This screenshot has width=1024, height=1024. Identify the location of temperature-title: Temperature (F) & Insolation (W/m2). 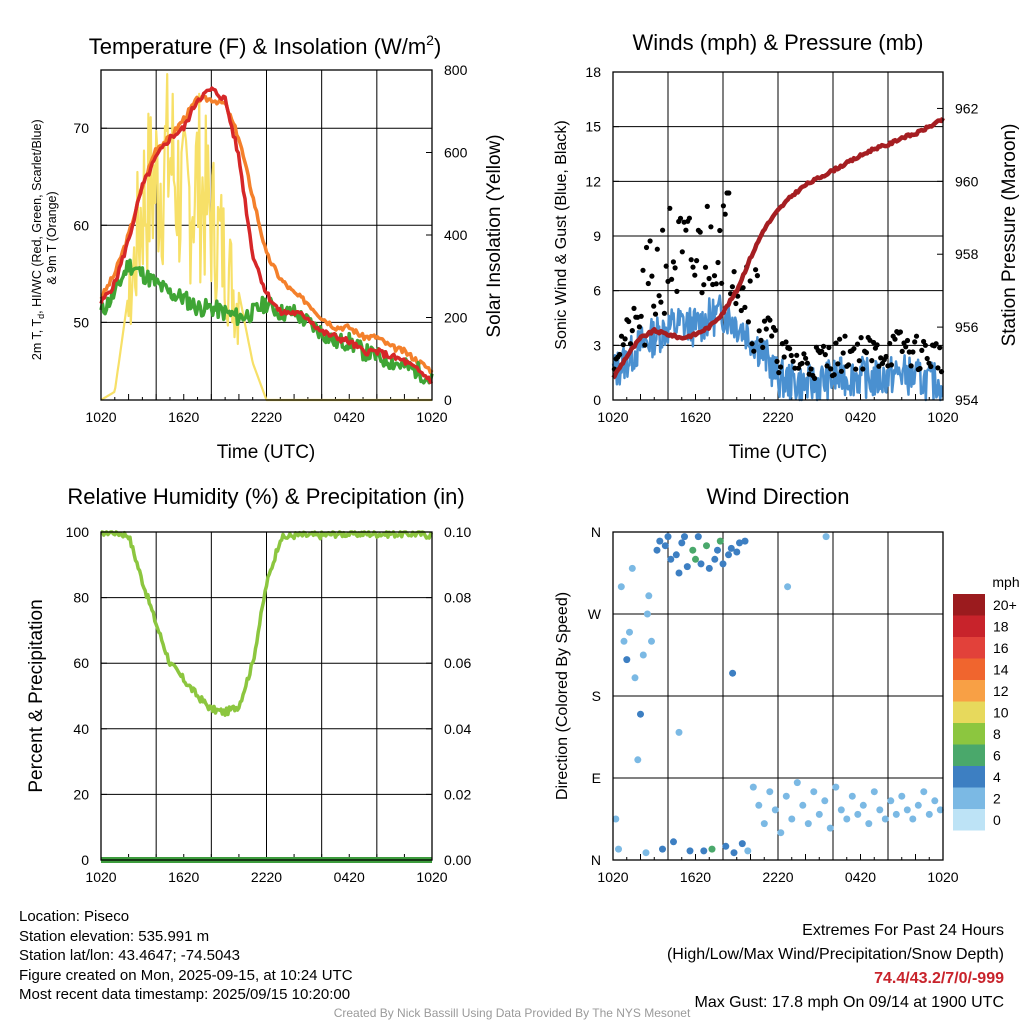
(265, 45).